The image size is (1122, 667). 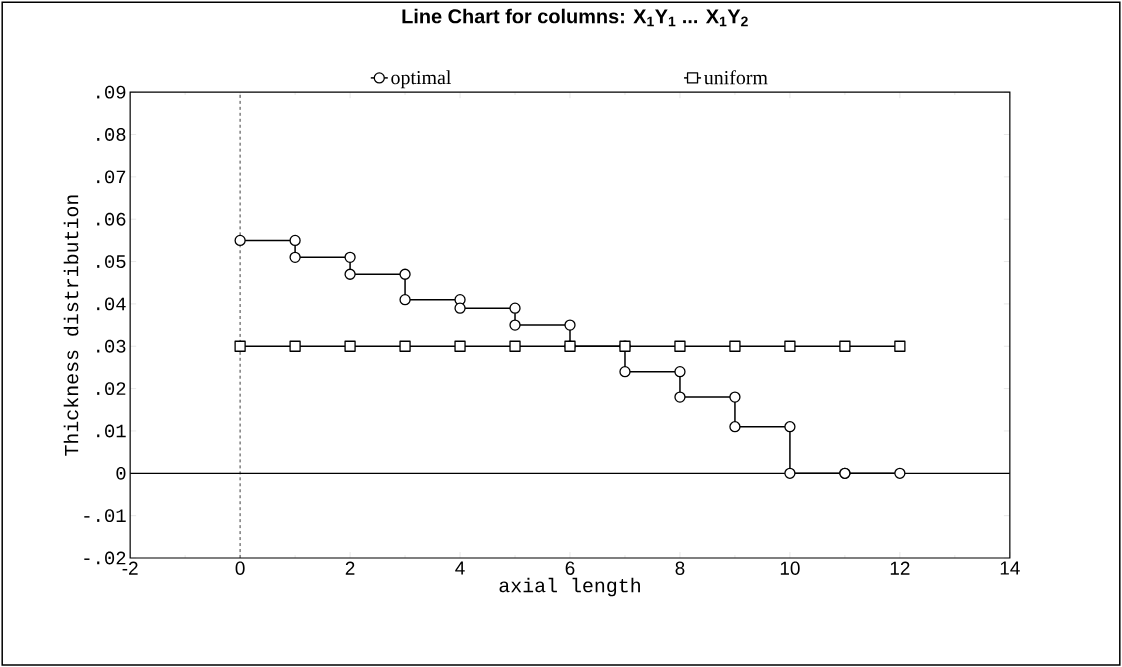 I want to click on legend-label: optimal, so click(x=421, y=79).